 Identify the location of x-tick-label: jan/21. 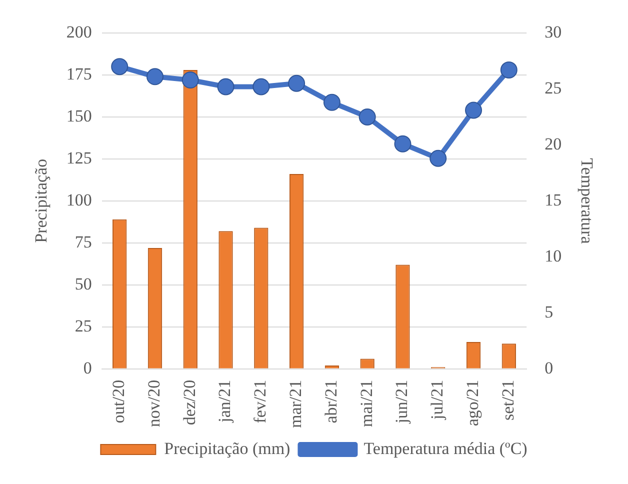
(224, 402).